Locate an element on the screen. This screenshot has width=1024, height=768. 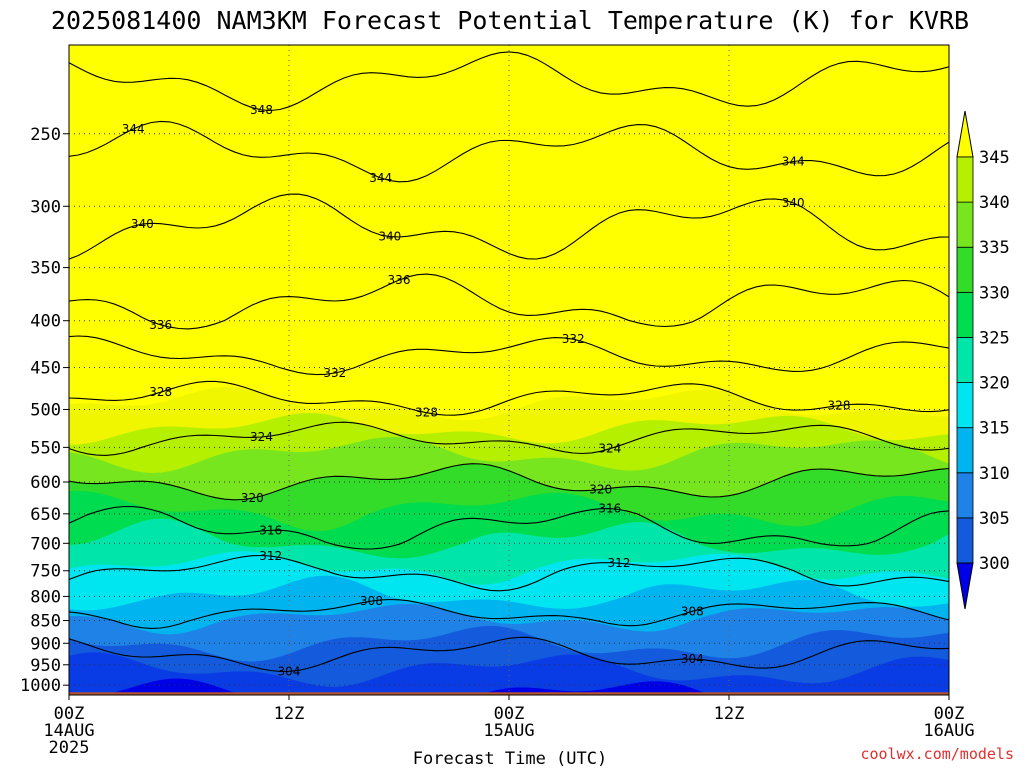
x-tick-label-36: 12Z is located at coordinates (729, 714).